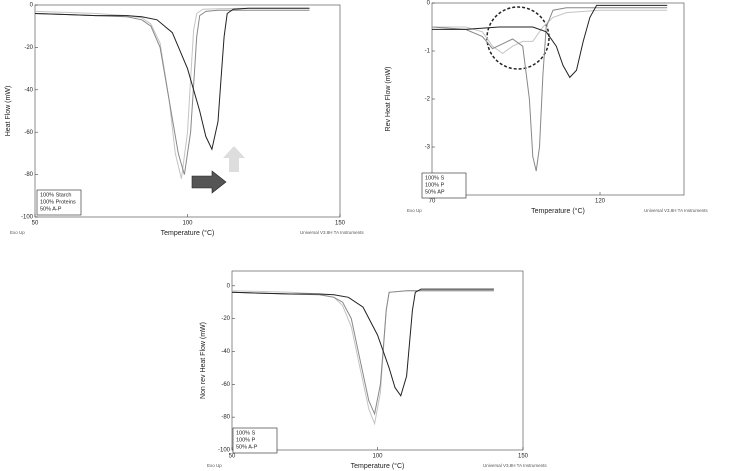 The image size is (747, 471). I want to click on arrow-up, so click(234, 159).